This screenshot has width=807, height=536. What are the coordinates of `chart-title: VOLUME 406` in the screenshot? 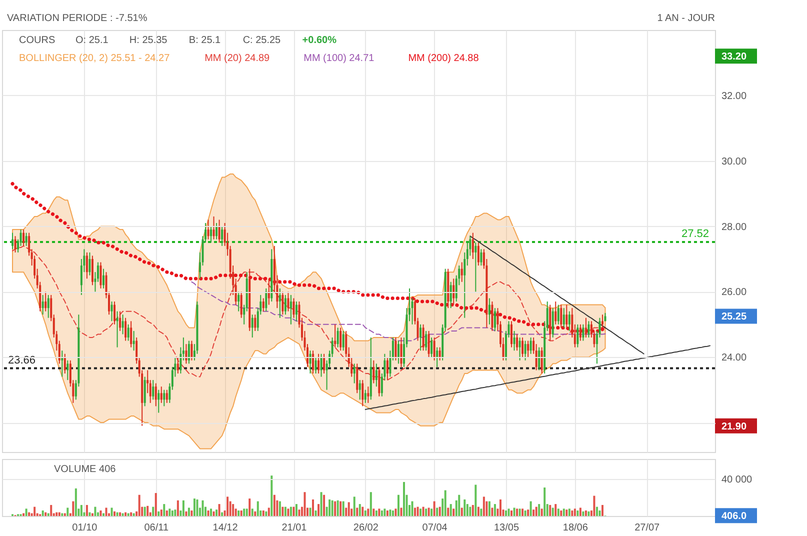 It's located at (85, 469).